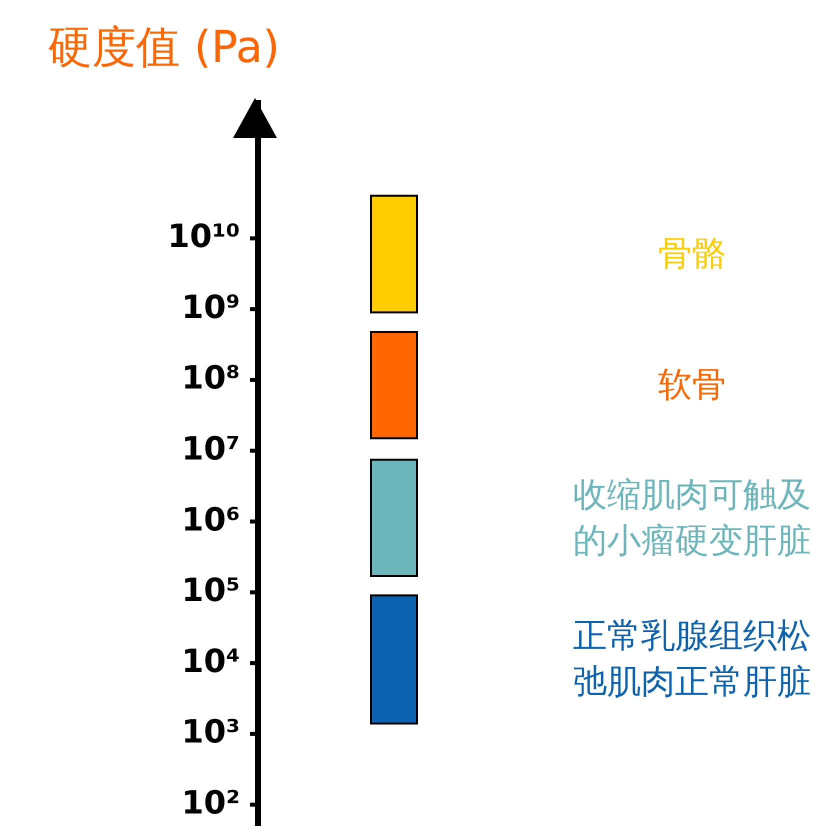 The width and height of the screenshot is (840, 834). Describe the element at coordinates (692, 518) in the screenshot. I see `text: 收缩肌肉可触及的小瘤硬变肝脏` at that location.